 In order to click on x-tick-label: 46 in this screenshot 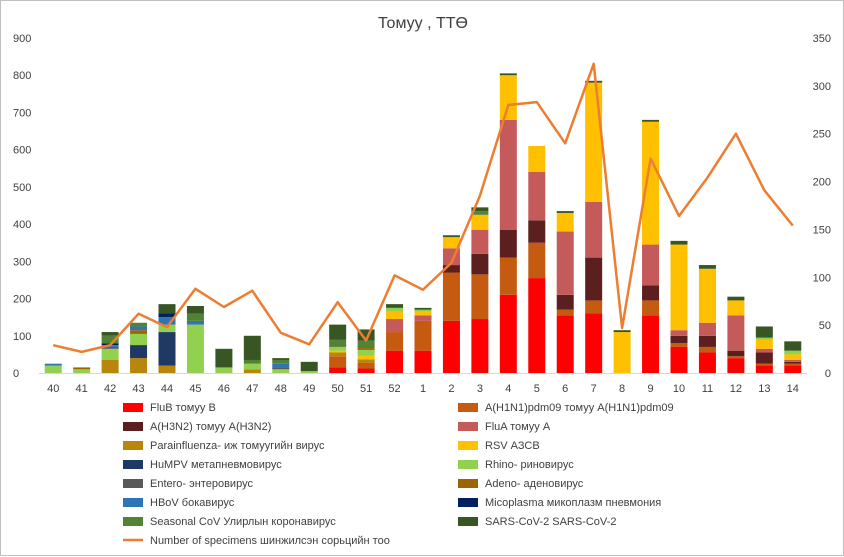, I will do `click(224, 389)`.